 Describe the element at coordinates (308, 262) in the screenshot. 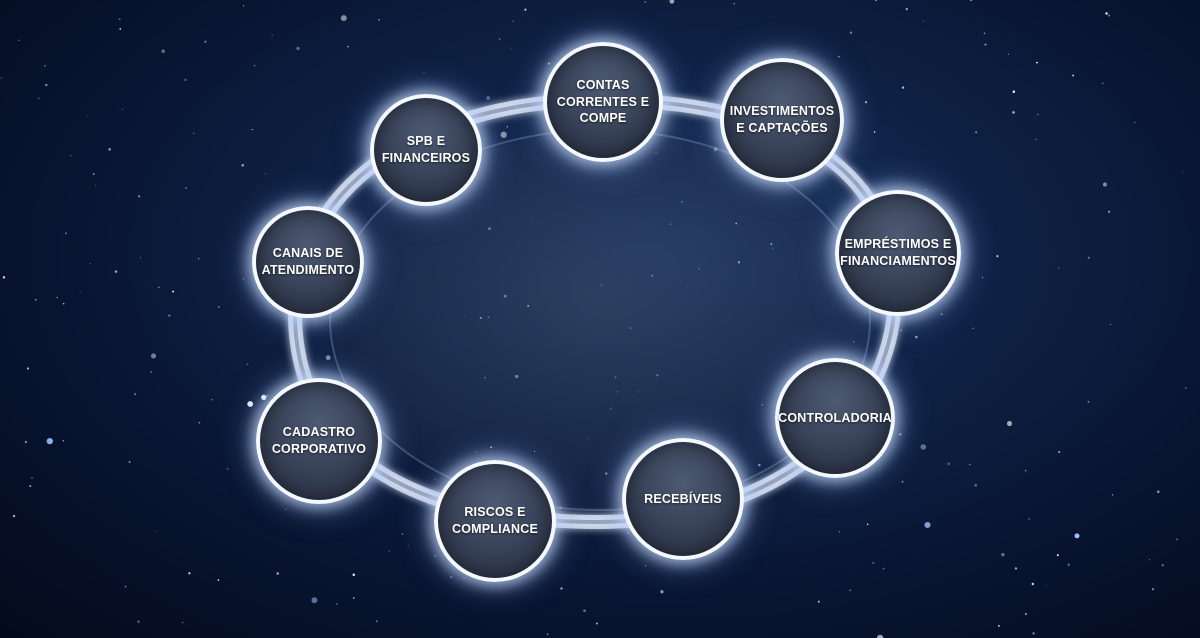

I see `node-canais: CANAIS DE ATENDIMENTO` at that location.